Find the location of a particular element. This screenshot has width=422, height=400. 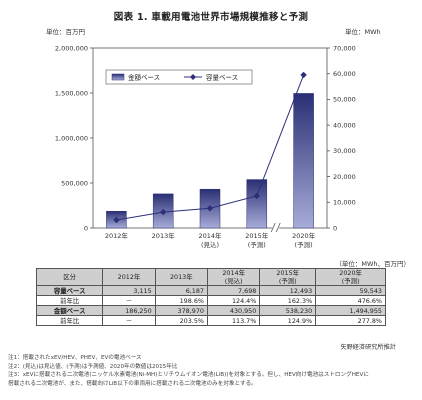

legend-line-marker is located at coordinates (193, 77).